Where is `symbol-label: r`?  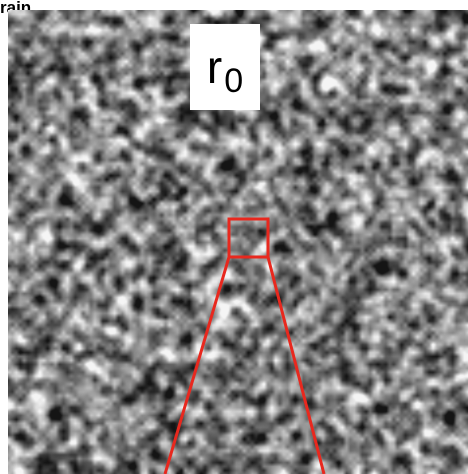
symbol-label: r is located at coordinates (214, 67).